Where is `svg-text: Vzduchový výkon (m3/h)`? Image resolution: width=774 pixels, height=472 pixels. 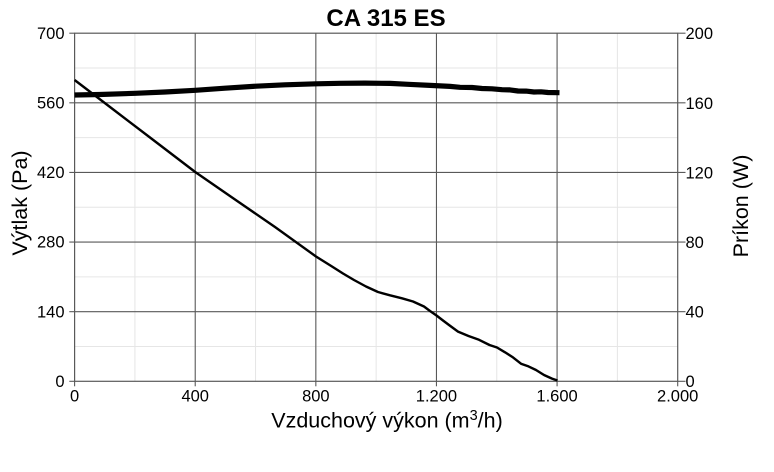
svg-text: Vzduchový výkon (m3/h) is located at coordinates (387, 420).